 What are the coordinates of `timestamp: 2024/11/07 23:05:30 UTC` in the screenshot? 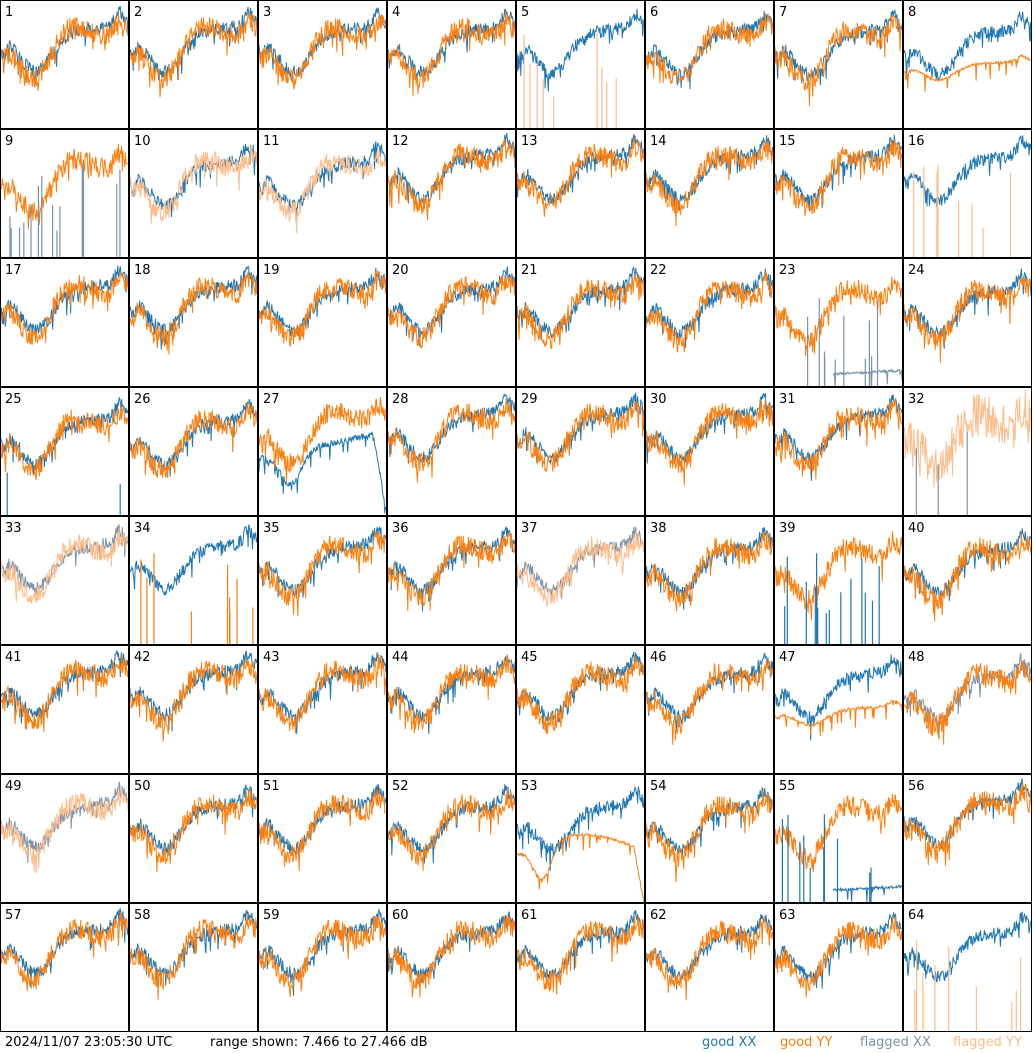 It's located at (89, 1042).